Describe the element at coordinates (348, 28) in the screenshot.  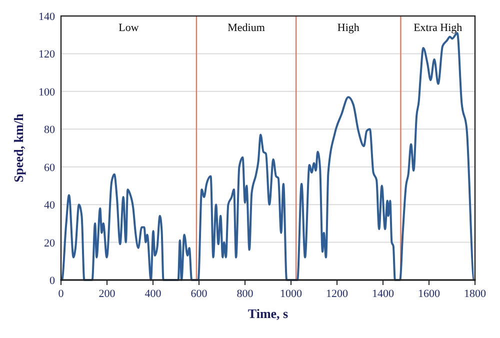
I see `annotation: High` at that location.